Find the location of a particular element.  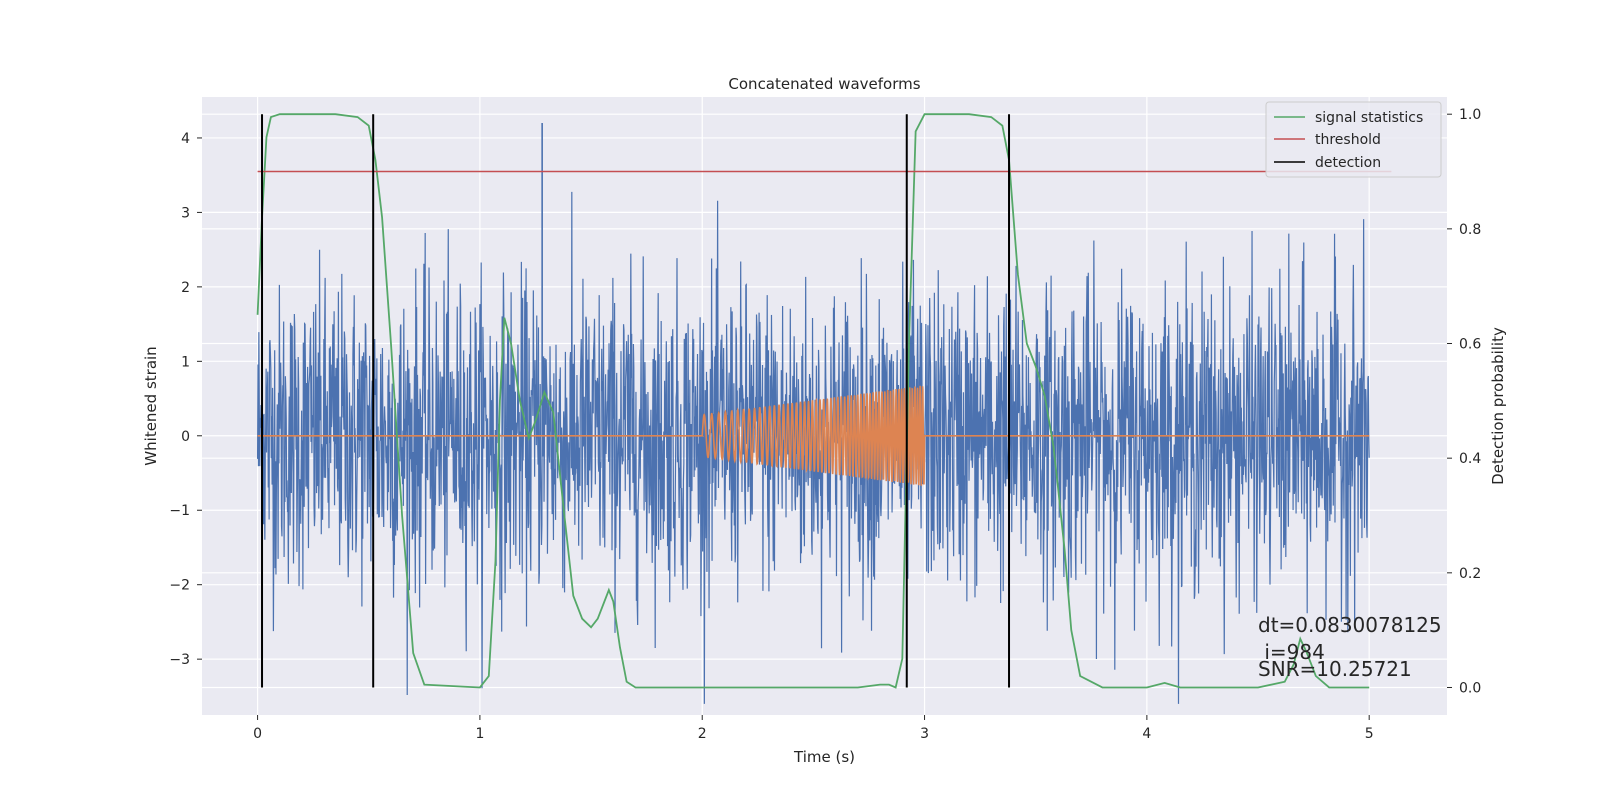

legend-box is located at coordinates (1353, 139).